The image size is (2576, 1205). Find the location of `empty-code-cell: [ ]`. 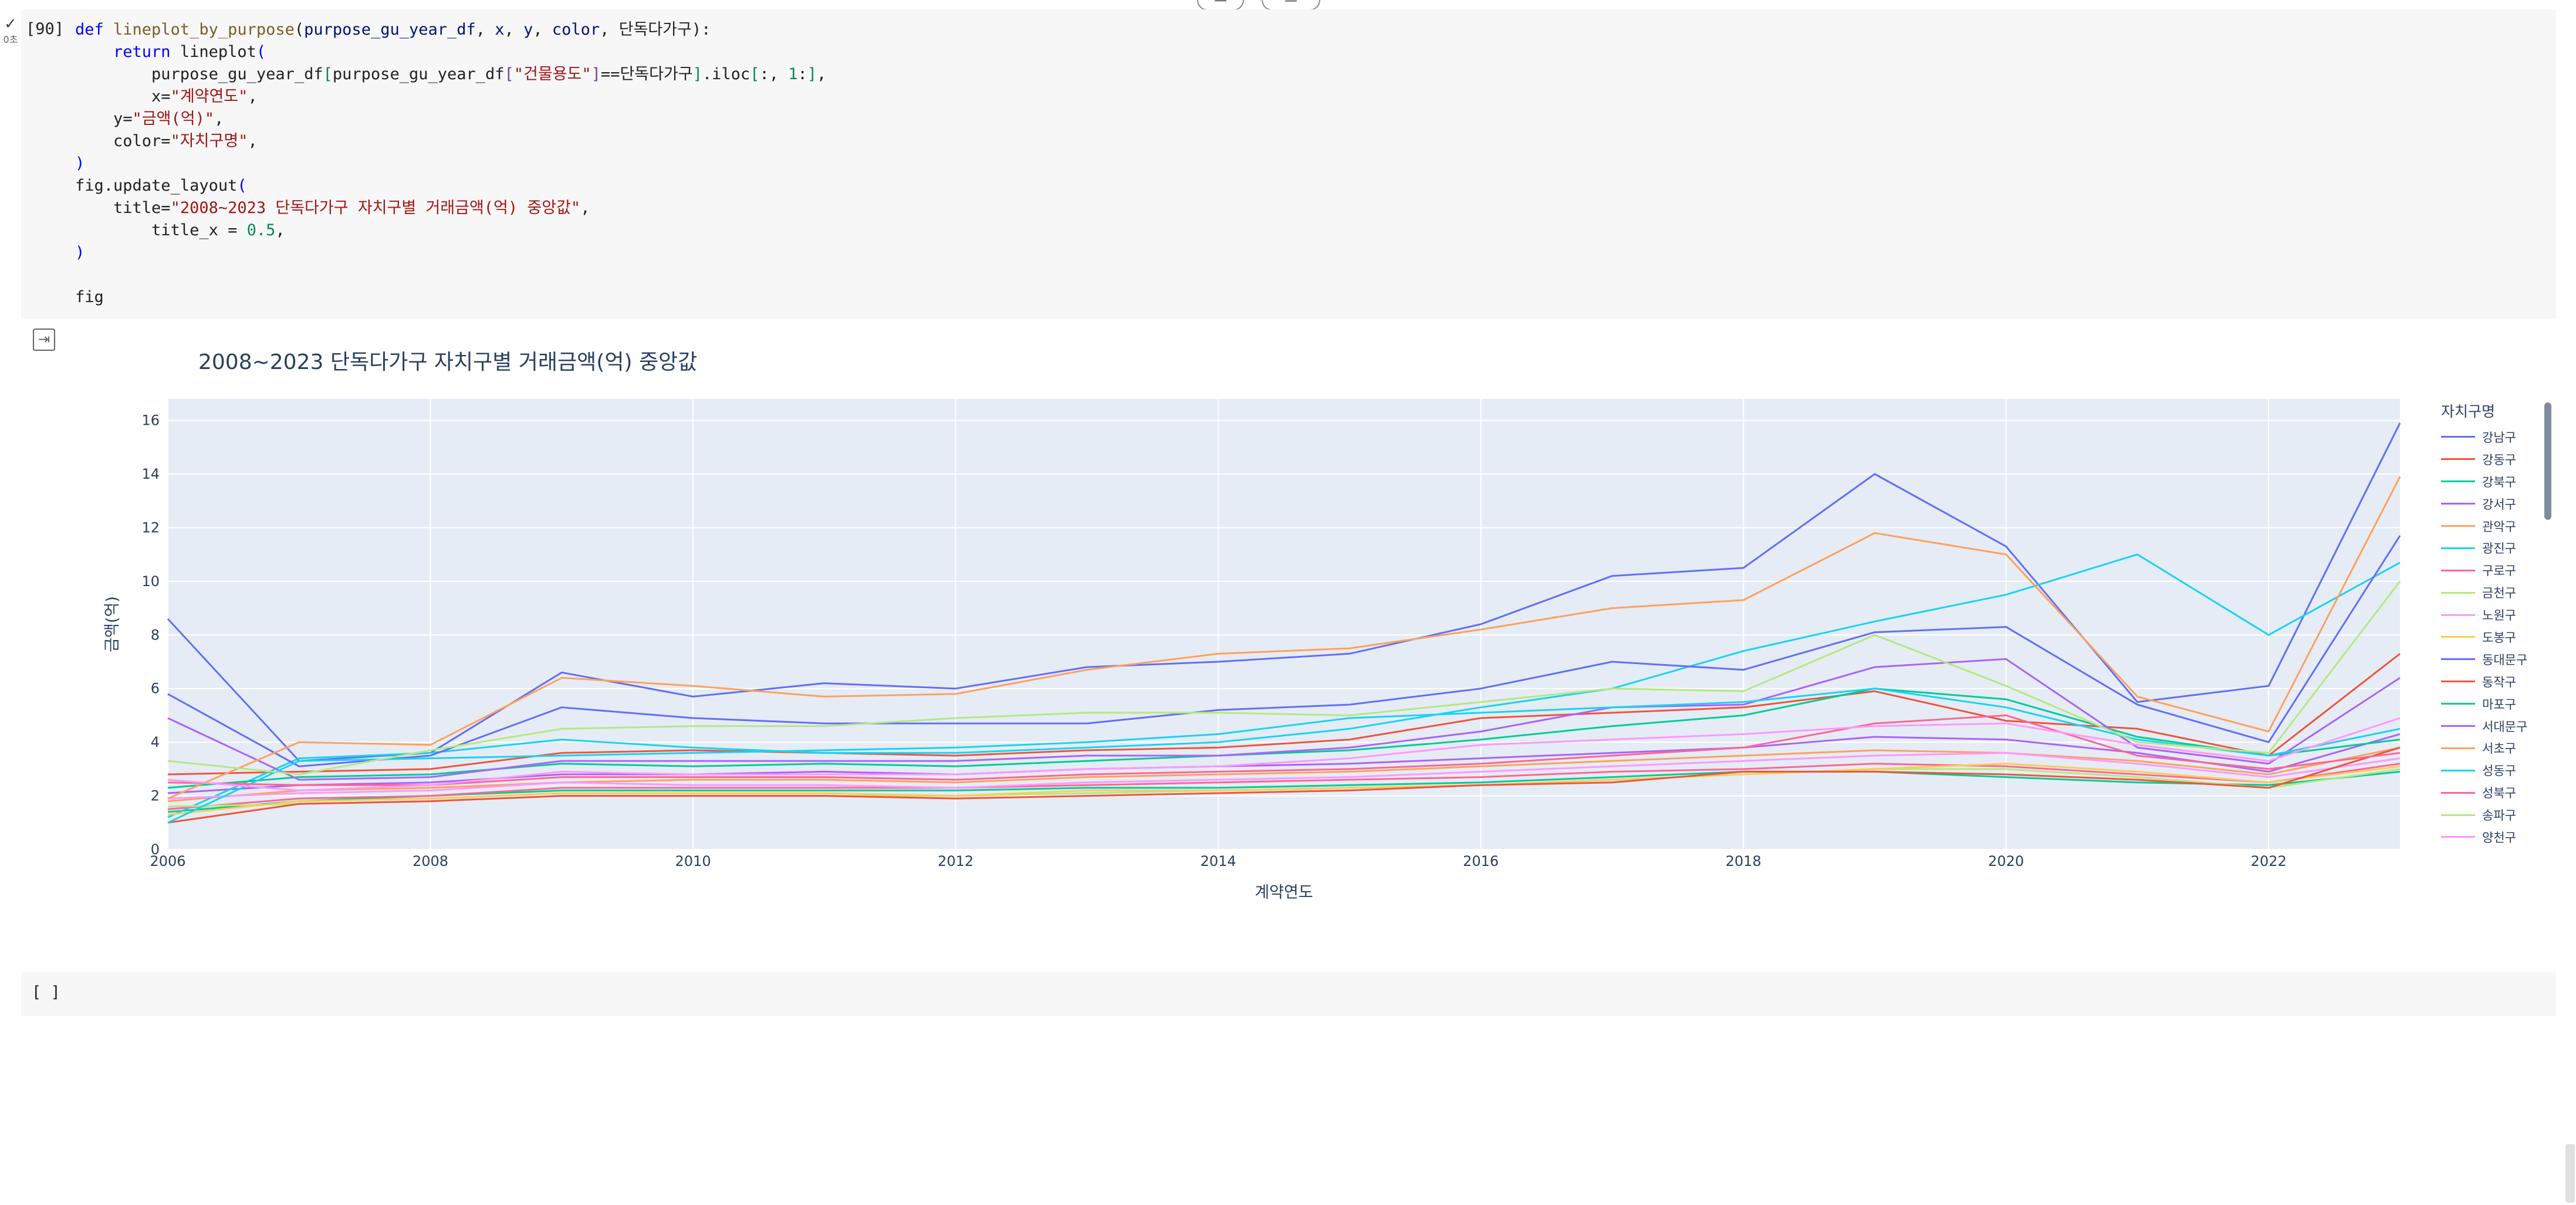

empty-code-cell: [ ] is located at coordinates (1288, 994).